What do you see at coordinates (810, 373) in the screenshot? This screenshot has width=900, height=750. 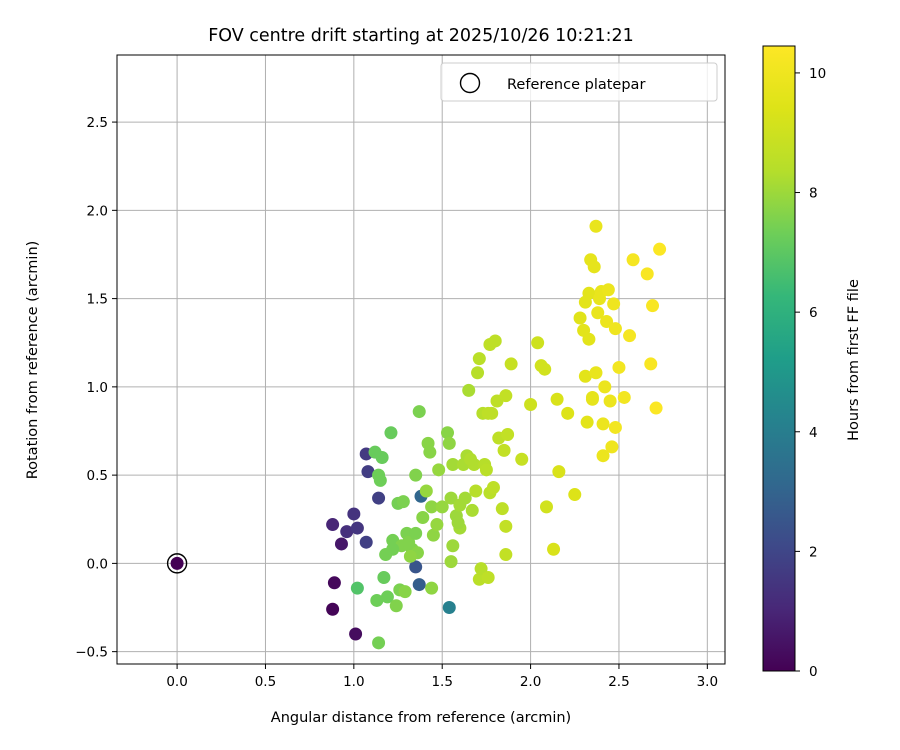 I see `colorbar-ticks: 0 2 4 6 8 10` at bounding box center [810, 373].